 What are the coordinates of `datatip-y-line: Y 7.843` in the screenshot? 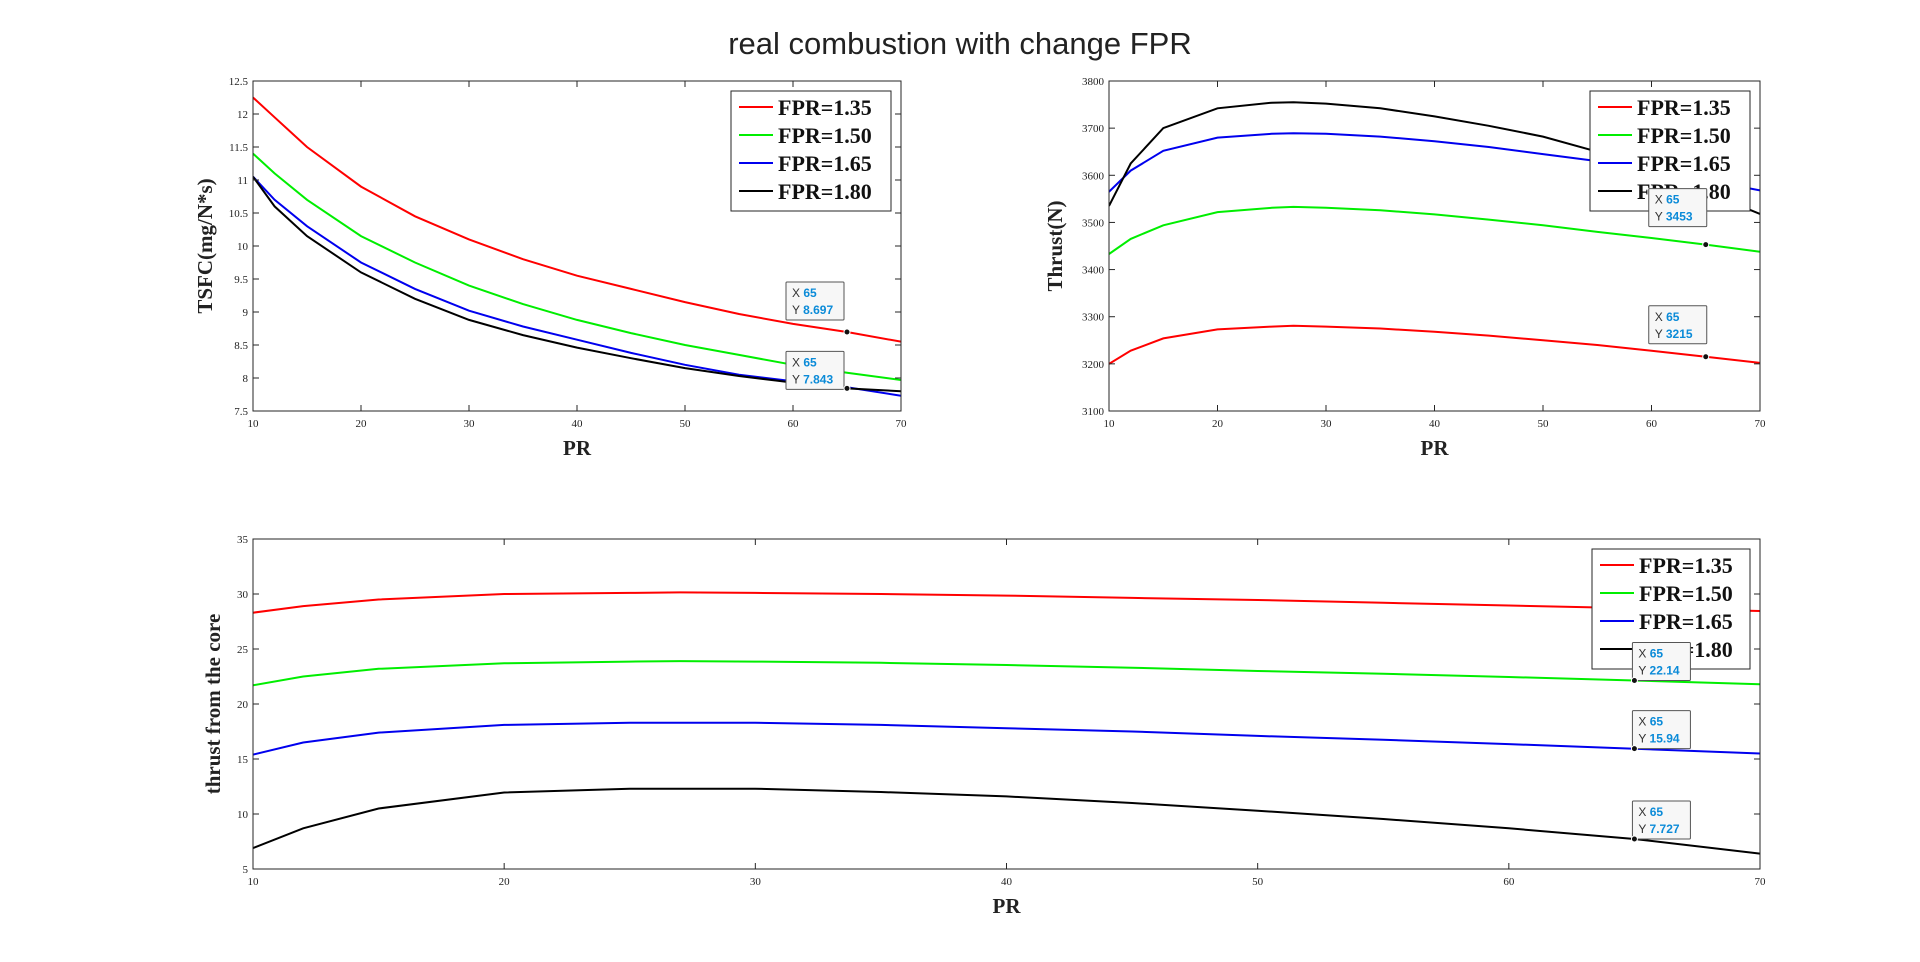 It's located at (812, 379).